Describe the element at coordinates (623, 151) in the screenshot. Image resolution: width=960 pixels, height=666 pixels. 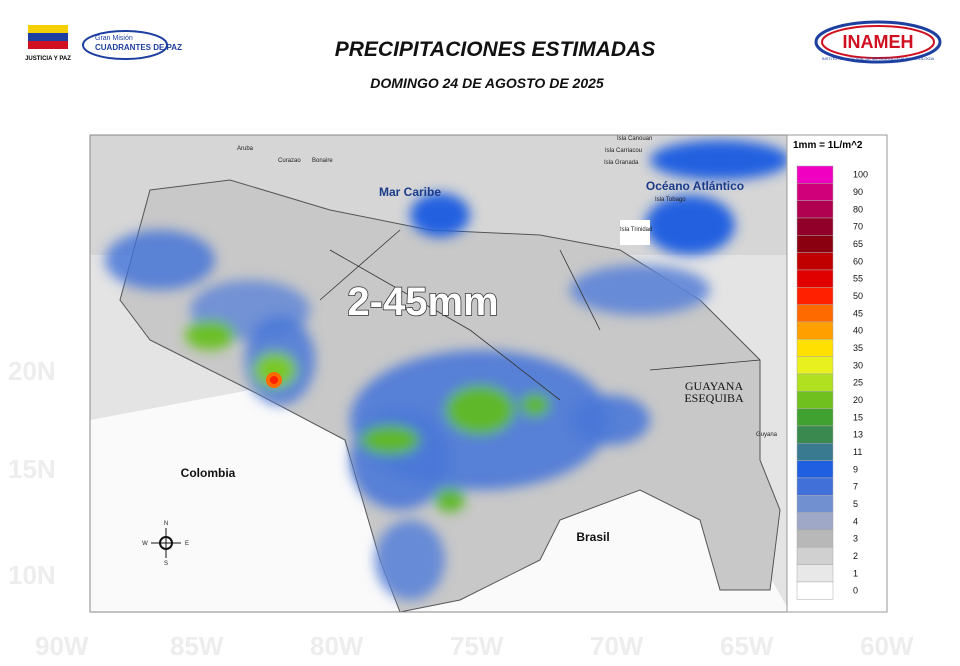
I see `island-label: Isla Carriacou` at that location.